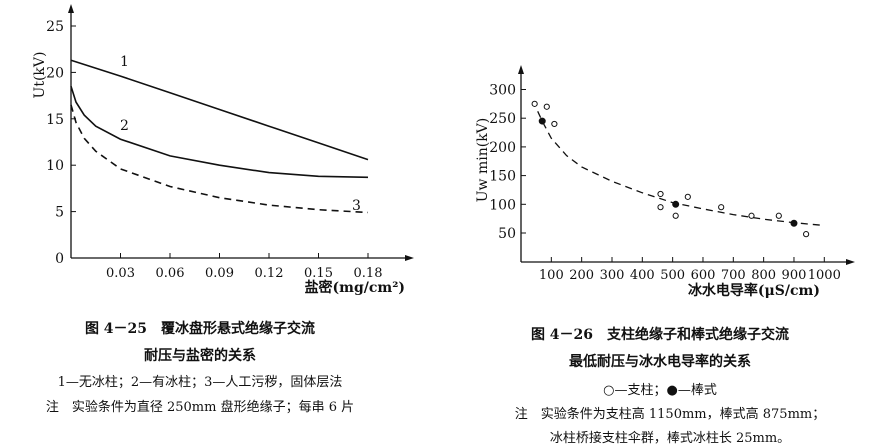  Describe the element at coordinates (670, 438) in the screenshot. I see `fig-4-26-note-line2: 冰柱桥接支柱伞群，棒式冰柱长 25mm。` at that location.